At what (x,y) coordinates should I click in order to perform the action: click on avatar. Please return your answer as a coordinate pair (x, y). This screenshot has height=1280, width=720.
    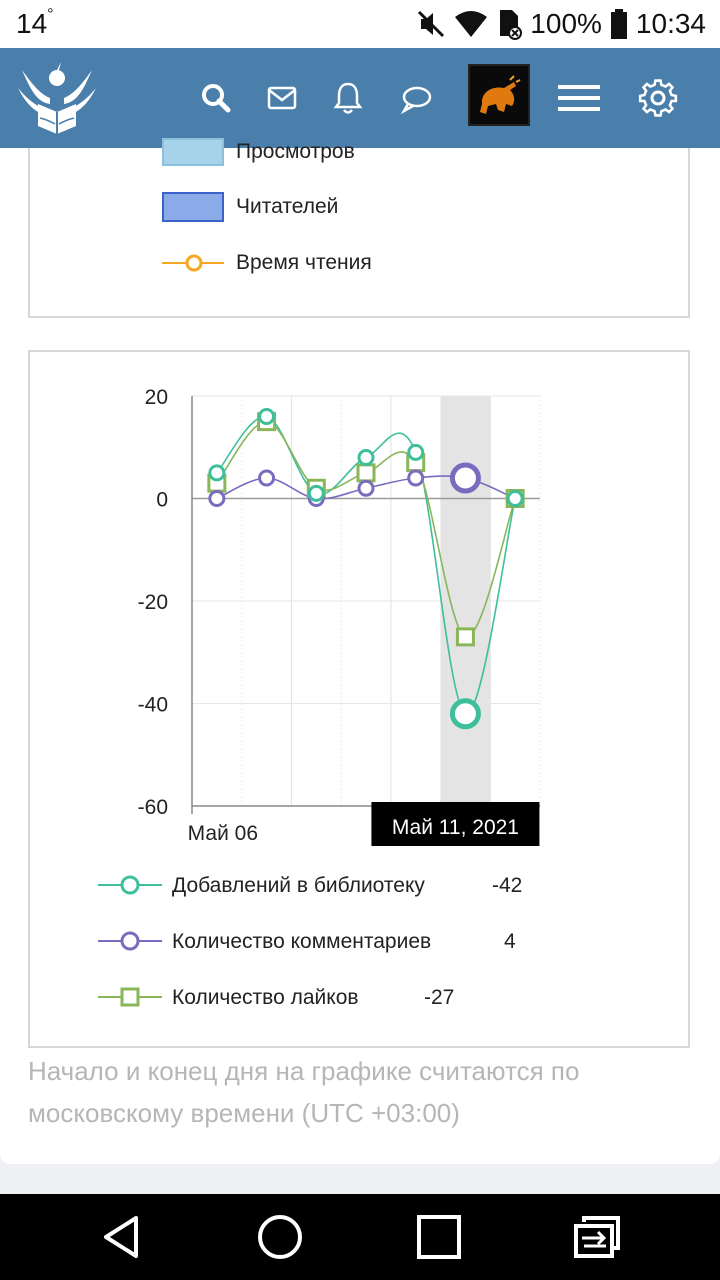
    Looking at the image, I should click on (499, 95).